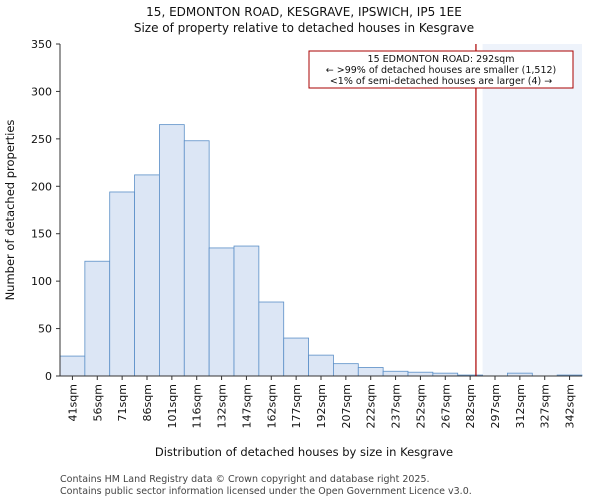 This screenshot has width=600, height=500. I want to click on y-tick-label: 0, so click(48, 376).